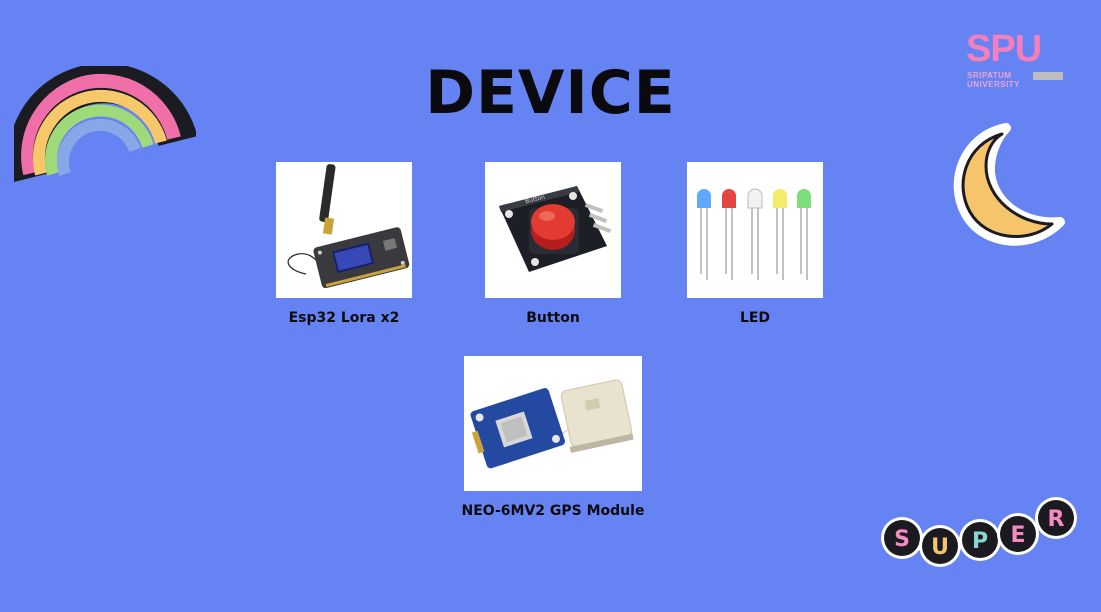 Image resolution: width=1101 pixels, height=612 pixels. What do you see at coordinates (1048, 76) in the screenshot?
I see `logo-bar` at bounding box center [1048, 76].